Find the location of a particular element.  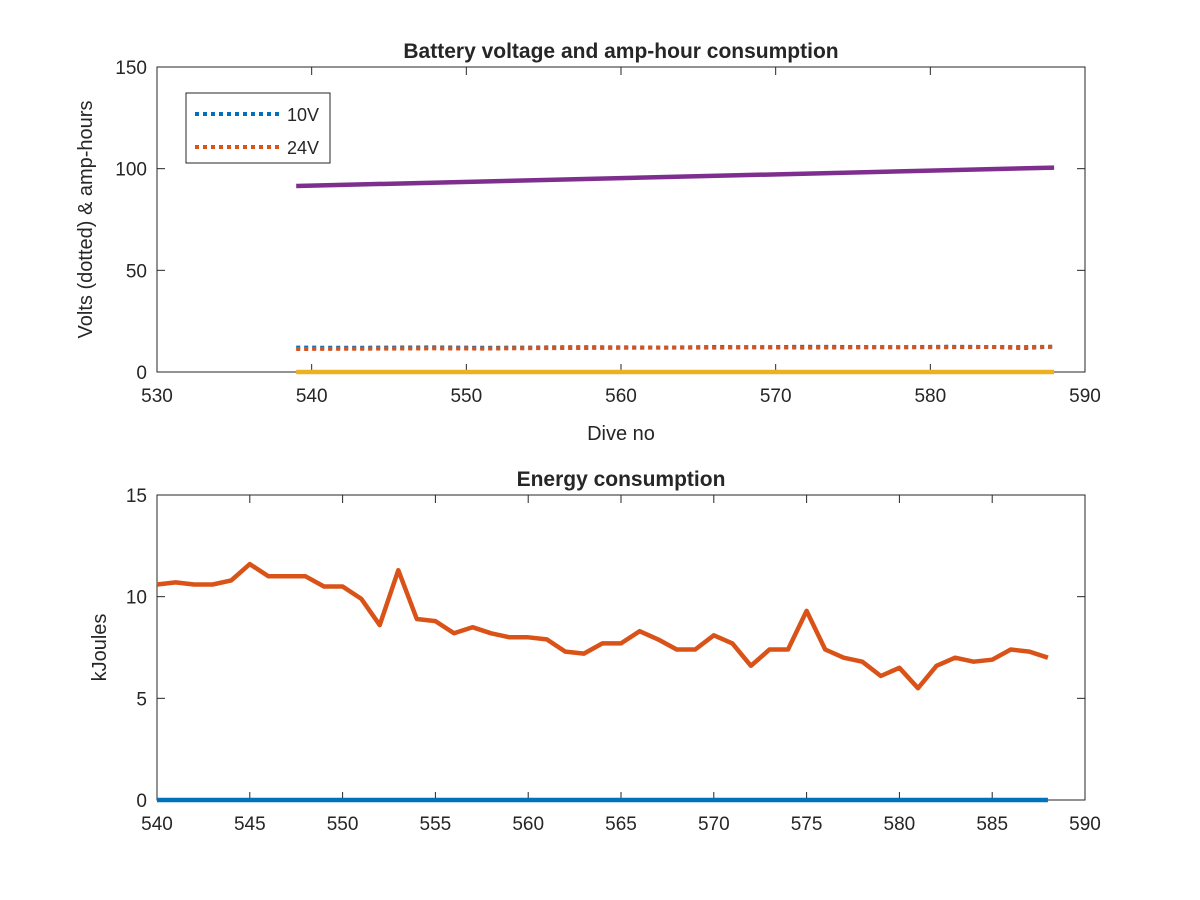

x-tick-label: 555 is located at coordinates (436, 824).